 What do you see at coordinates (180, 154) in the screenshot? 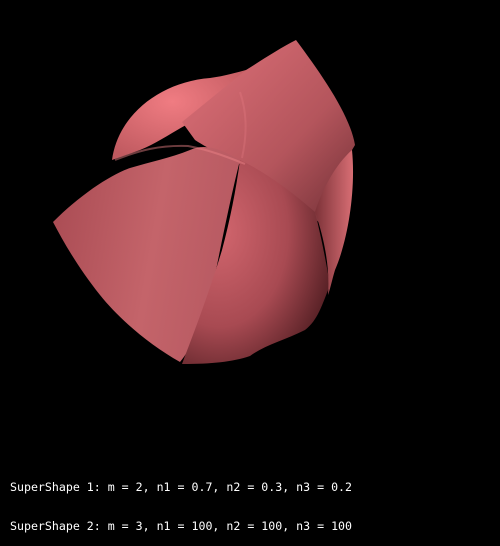
I see `supershape-ridge-highlight` at bounding box center [180, 154].